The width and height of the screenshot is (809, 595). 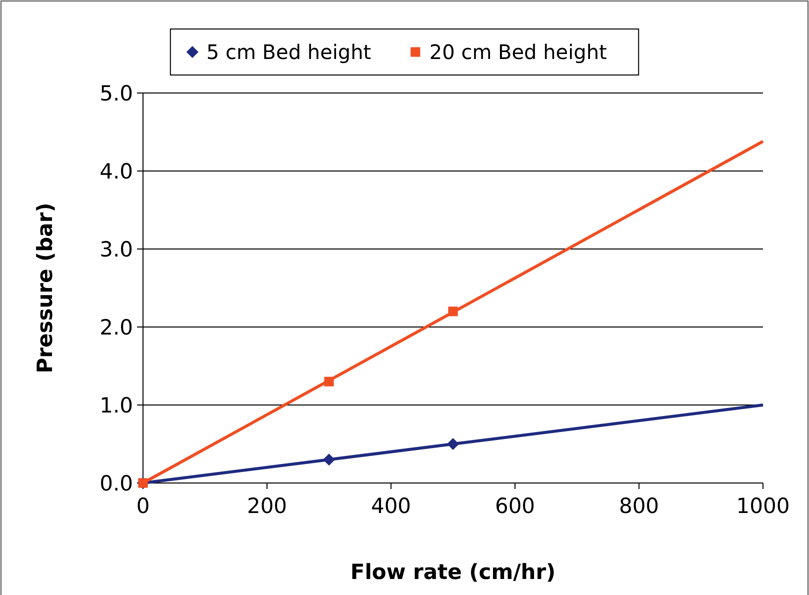 What do you see at coordinates (116, 249) in the screenshot?
I see `y-tick-label: 3.0` at bounding box center [116, 249].